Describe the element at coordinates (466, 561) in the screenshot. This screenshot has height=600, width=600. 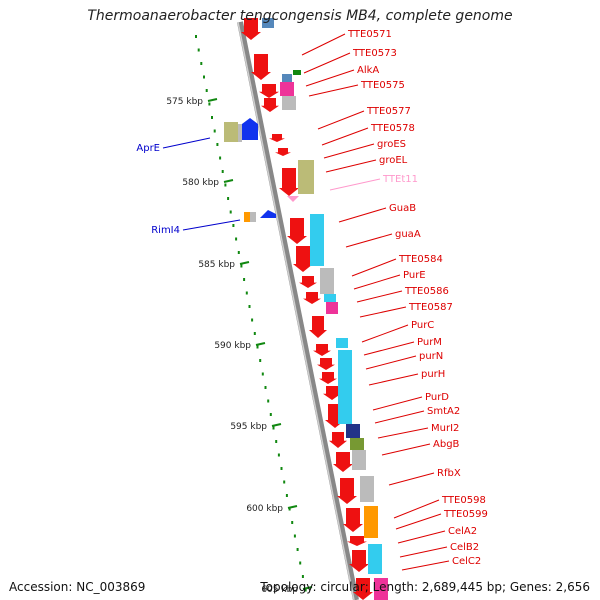
I see `gene-label: CelC2` at that location.